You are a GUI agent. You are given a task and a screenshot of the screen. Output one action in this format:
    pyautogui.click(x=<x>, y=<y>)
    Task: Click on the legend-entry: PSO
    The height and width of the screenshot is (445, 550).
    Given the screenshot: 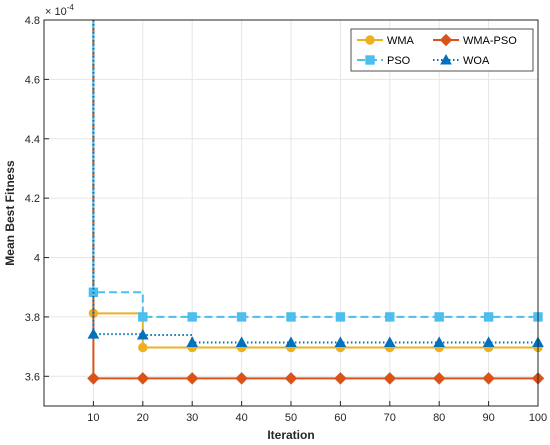 What is the action you would take?
    pyautogui.click(x=384, y=61)
    